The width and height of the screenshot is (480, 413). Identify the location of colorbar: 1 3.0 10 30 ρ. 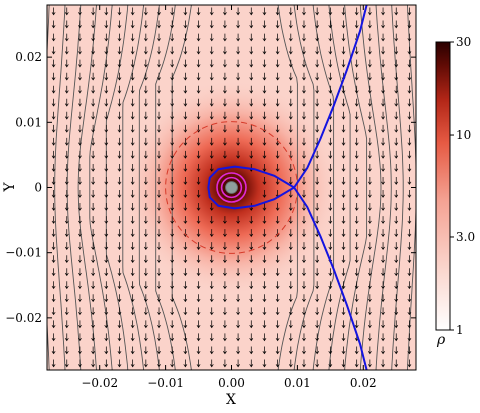
(455, 191).